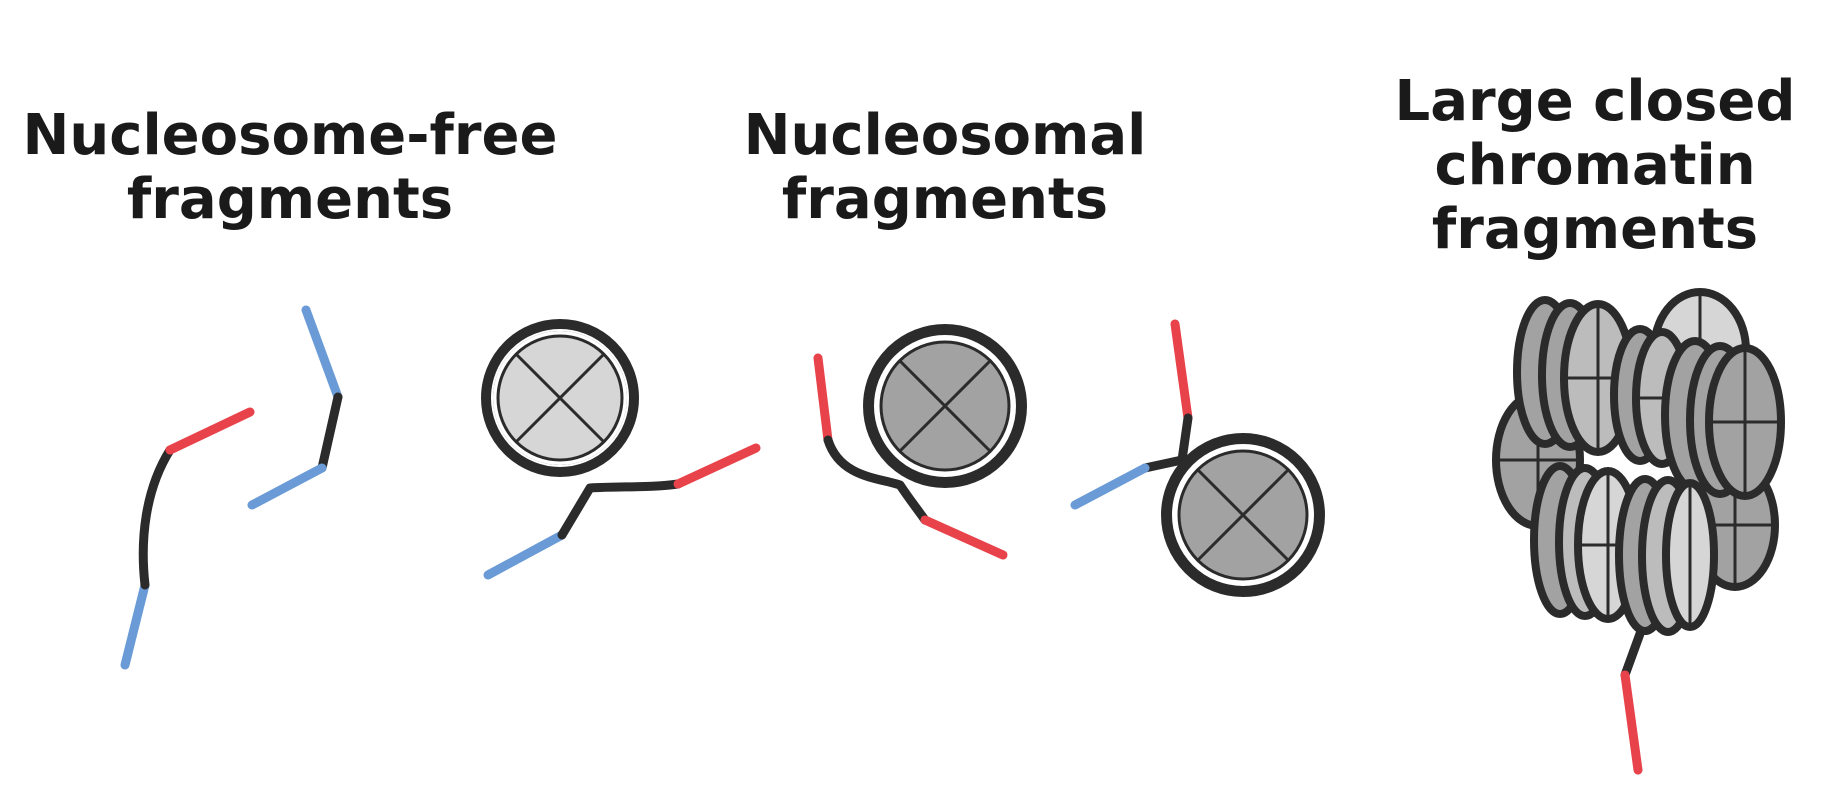  I want to click on label-nucleosomal-fragments: Nucleosomal fragments, so click(945, 168).